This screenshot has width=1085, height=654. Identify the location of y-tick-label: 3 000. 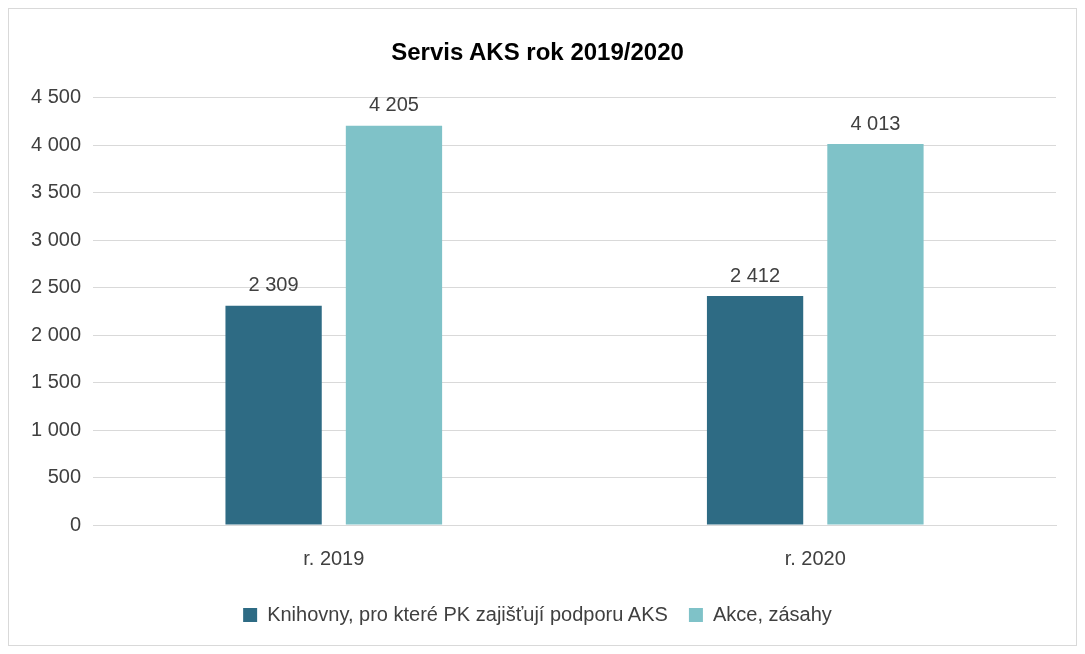
(56, 238).